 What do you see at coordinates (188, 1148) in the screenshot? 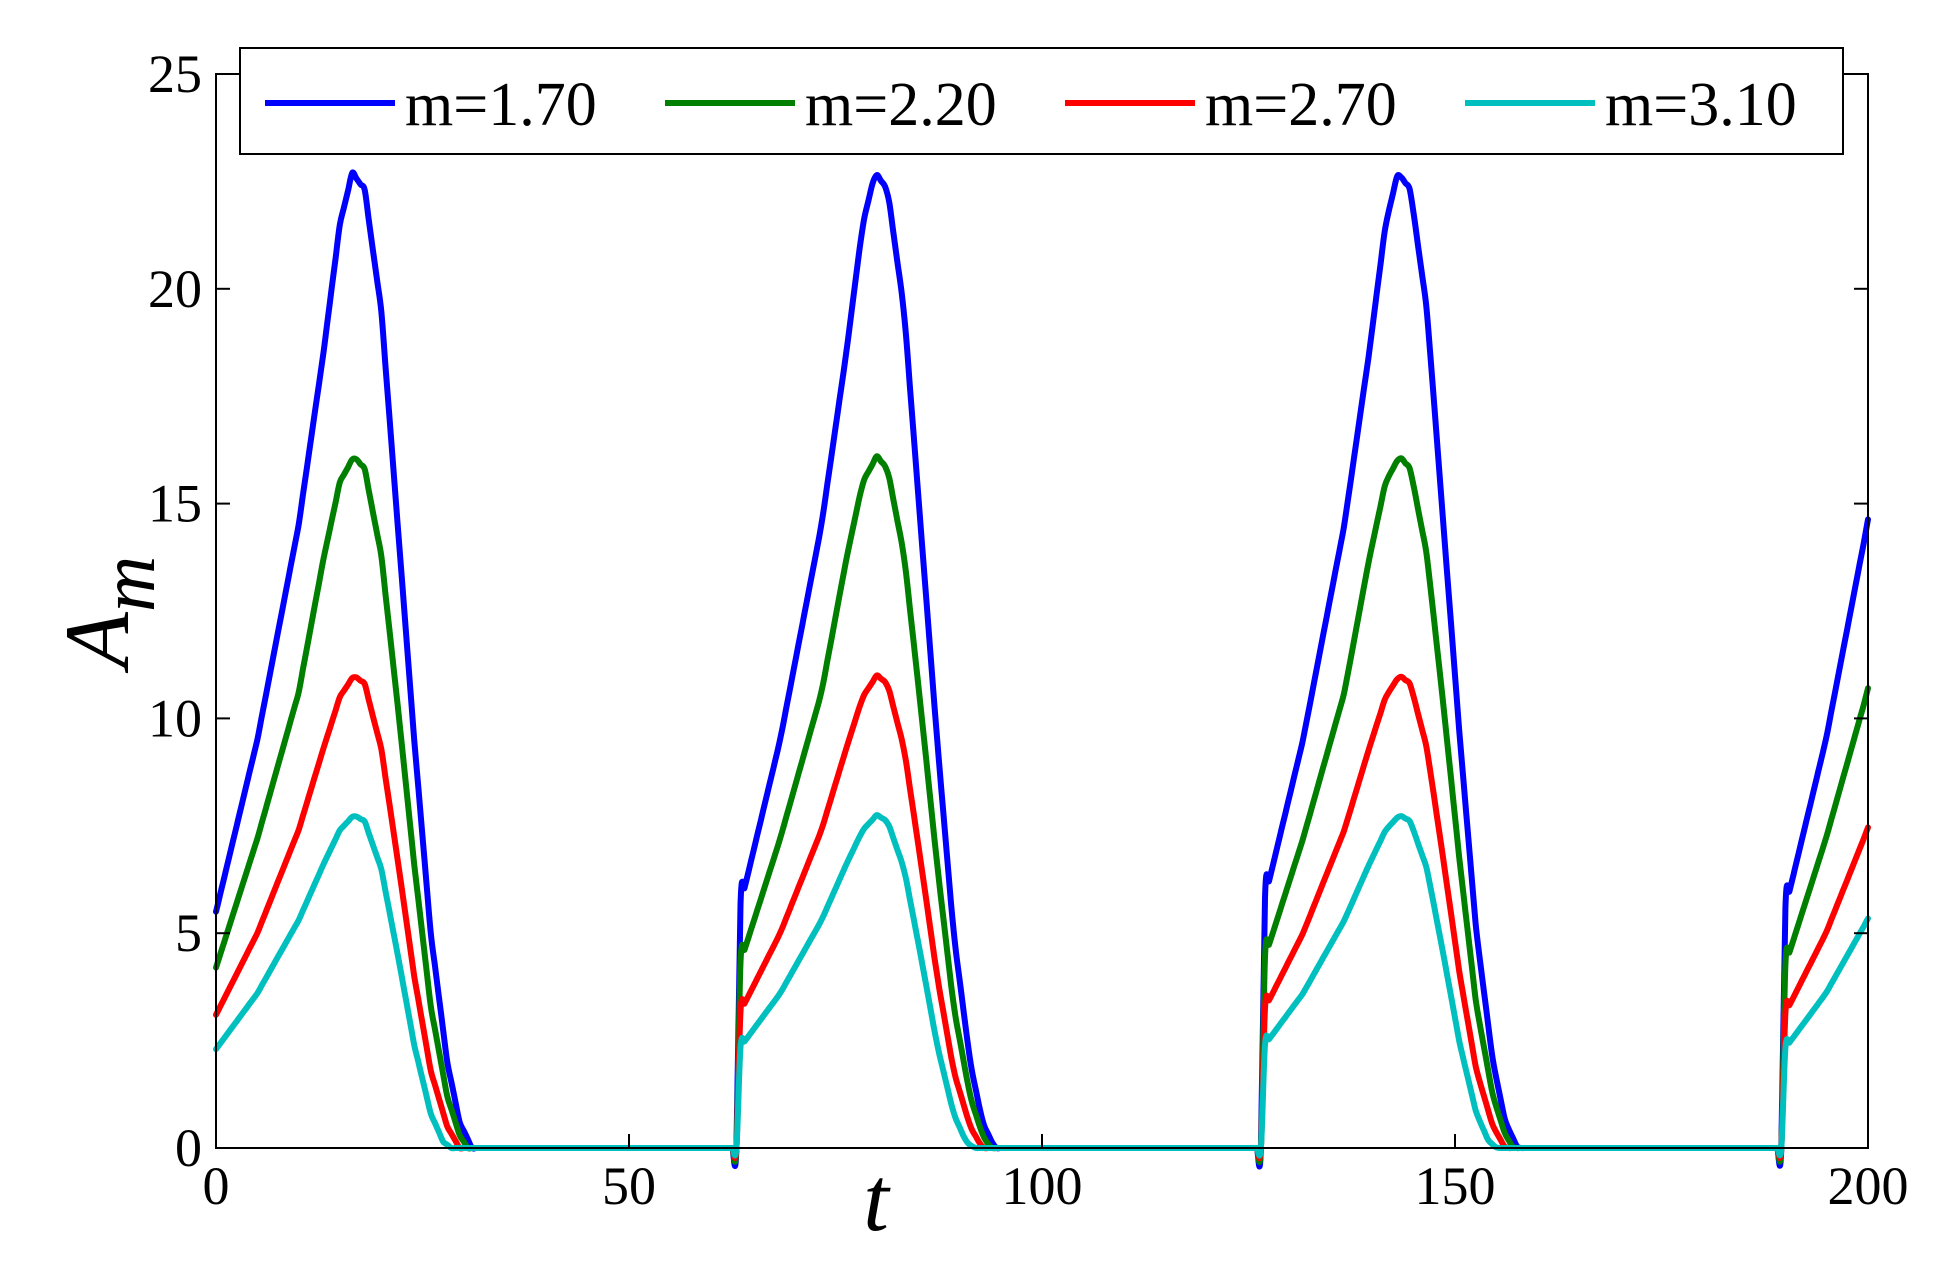
I see `y-tick-label: 0` at bounding box center [188, 1148].